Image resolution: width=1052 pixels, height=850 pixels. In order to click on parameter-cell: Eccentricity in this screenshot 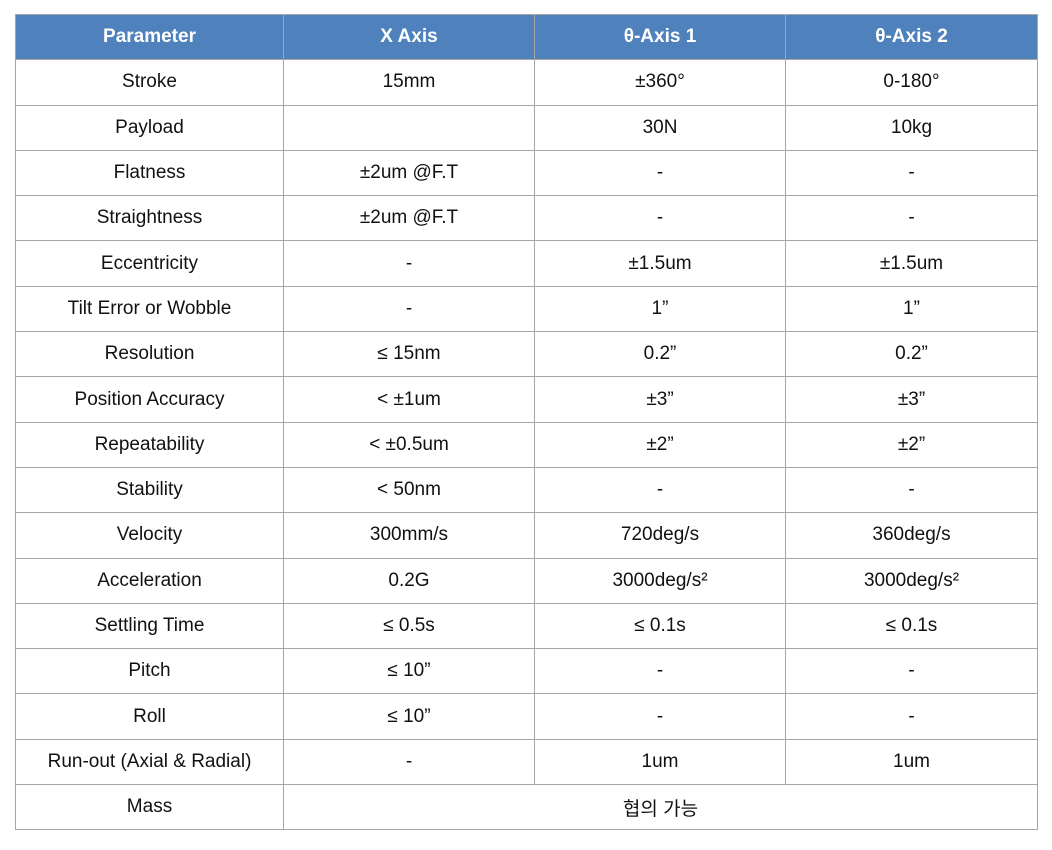, I will do `click(149, 263)`.